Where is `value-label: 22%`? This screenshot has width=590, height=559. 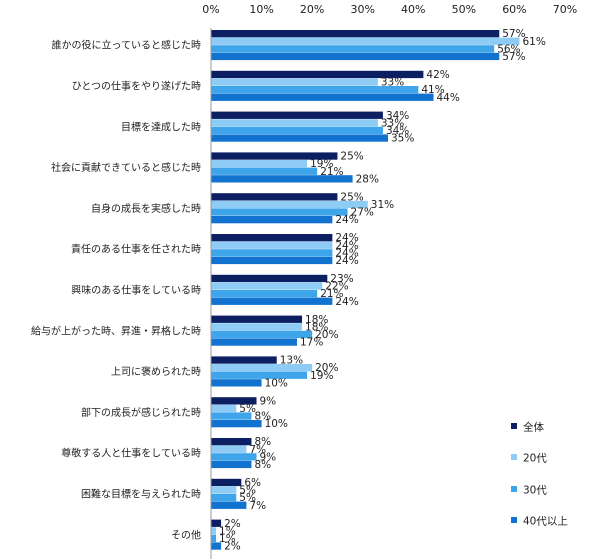 value-label: 22% is located at coordinates (336, 287).